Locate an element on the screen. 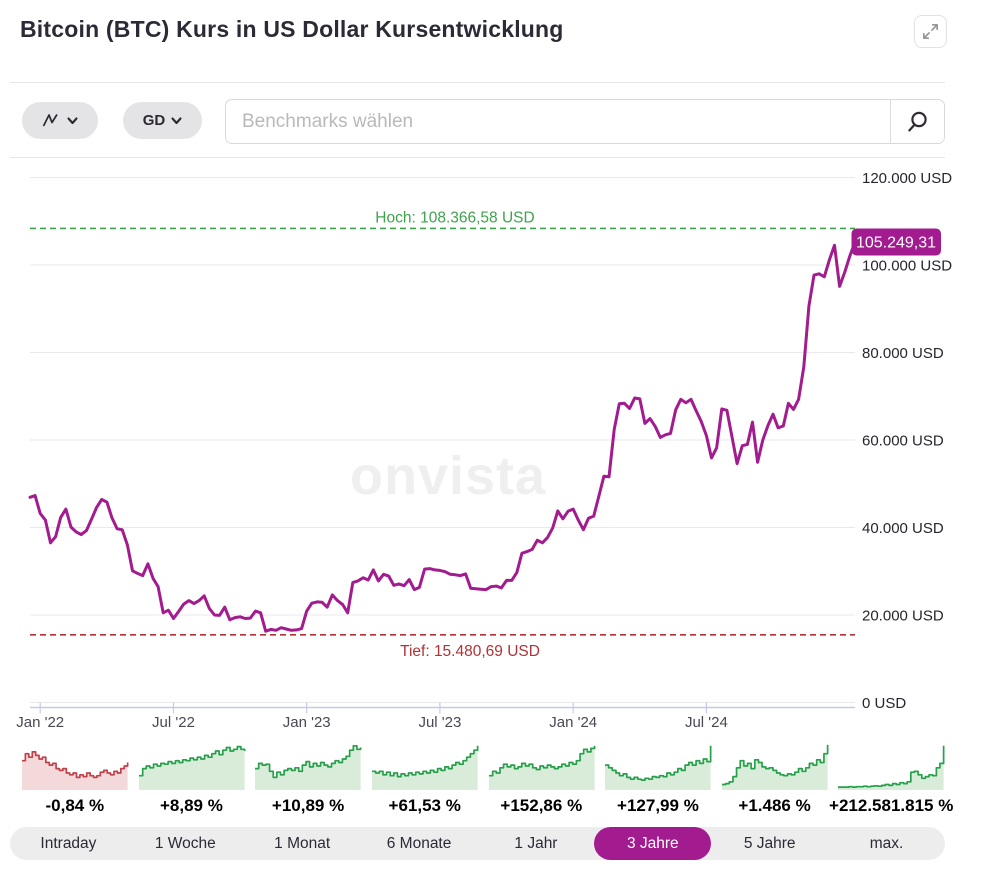  y-axis-label: 100.000 USD is located at coordinates (907, 266).